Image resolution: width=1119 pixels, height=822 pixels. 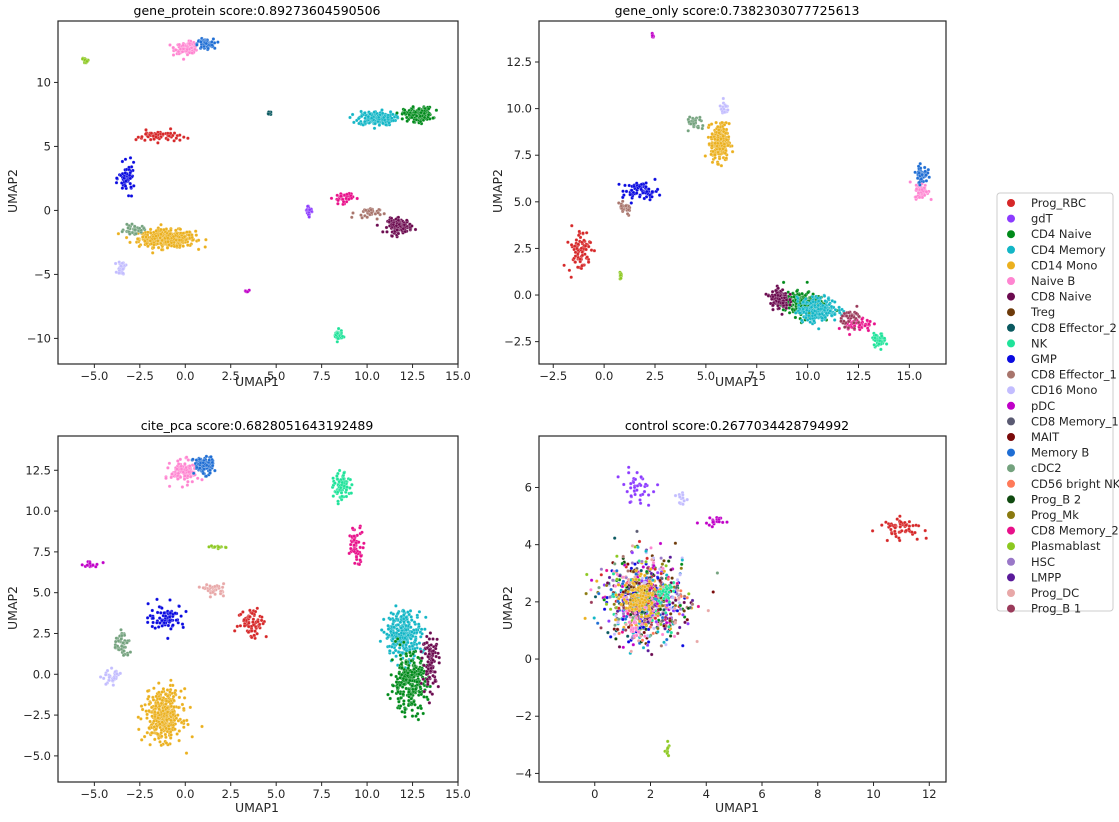 I want to click on cluster-gmp, so click(x=166, y=619).